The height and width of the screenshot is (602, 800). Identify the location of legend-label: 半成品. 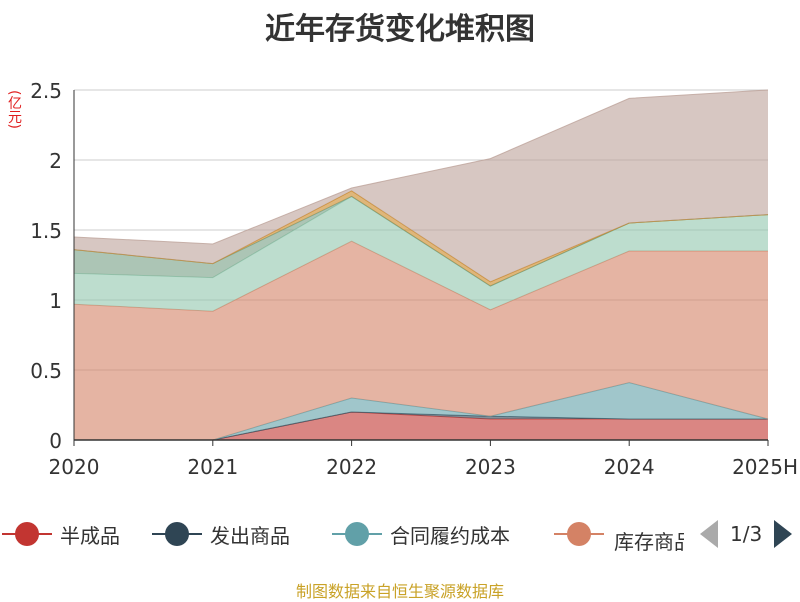
(90, 535).